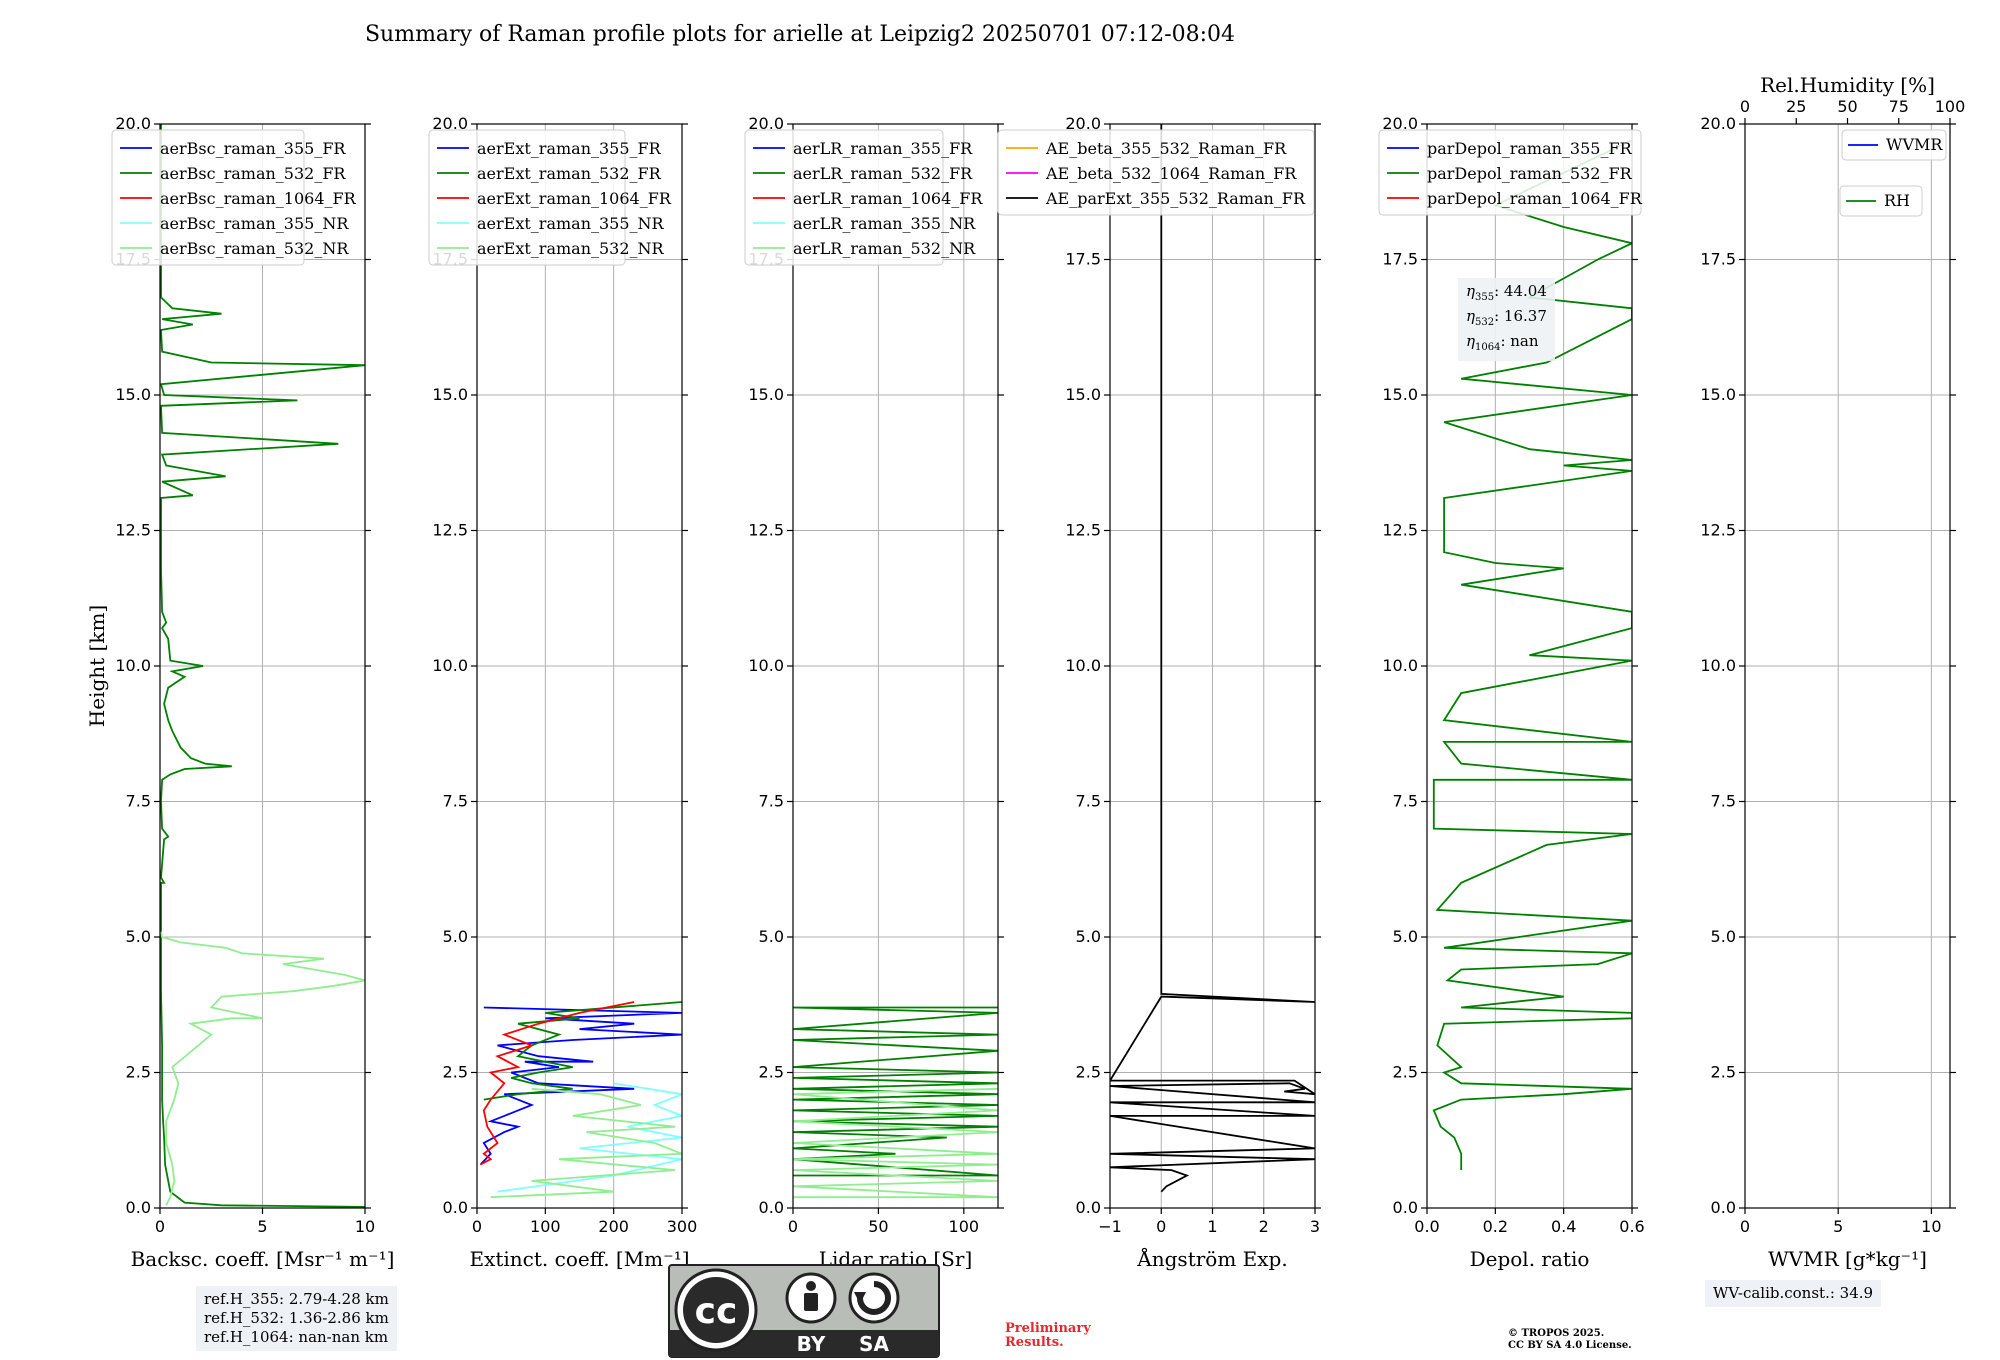 This screenshot has height=1360, width=2000. Describe the element at coordinates (589, 1137) in the screenshot. I see `series-line-aerExt_raman_355_NR` at that location.